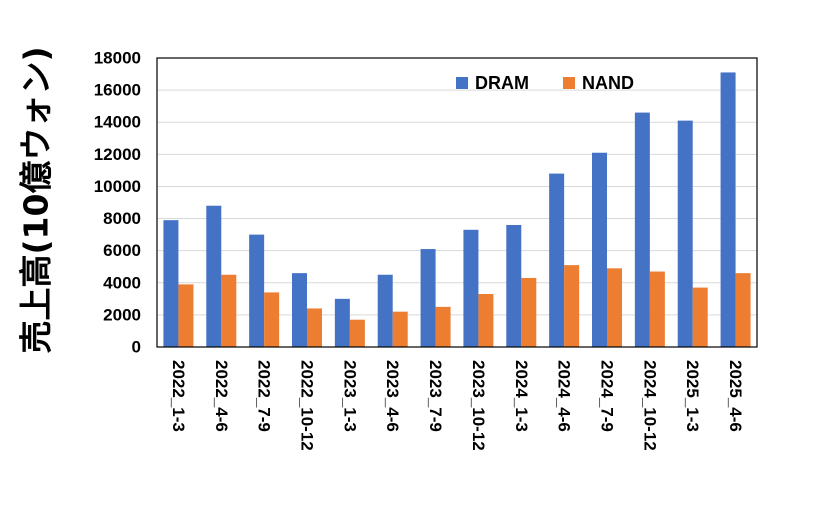  I want to click on legend-swatch-dram, so click(462, 83).